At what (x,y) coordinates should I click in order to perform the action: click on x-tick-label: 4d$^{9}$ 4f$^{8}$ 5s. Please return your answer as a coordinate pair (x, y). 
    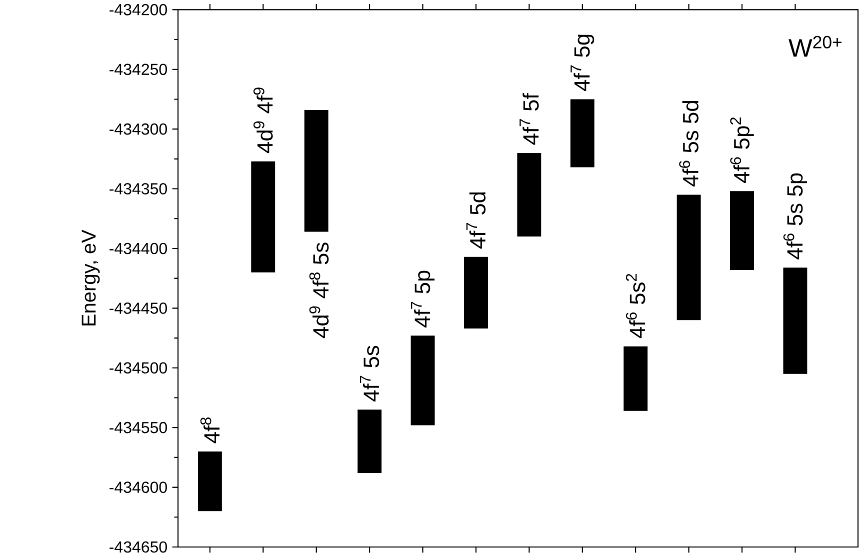
    Looking at the image, I should click on (319, 290).